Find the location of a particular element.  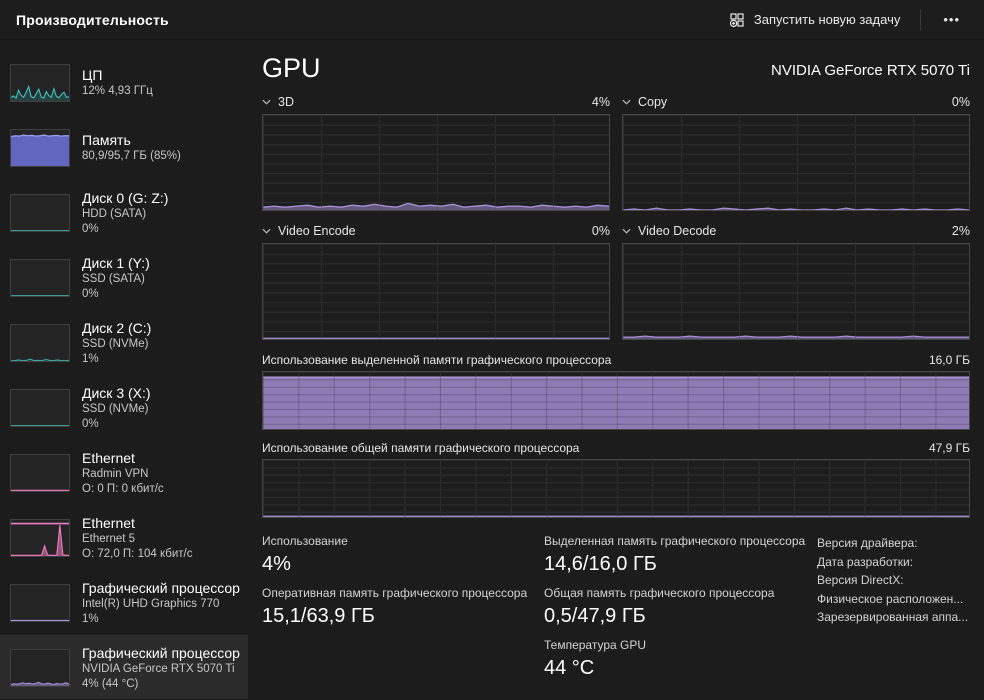

chart-encode-label: Video Encode is located at coordinates (317, 230).